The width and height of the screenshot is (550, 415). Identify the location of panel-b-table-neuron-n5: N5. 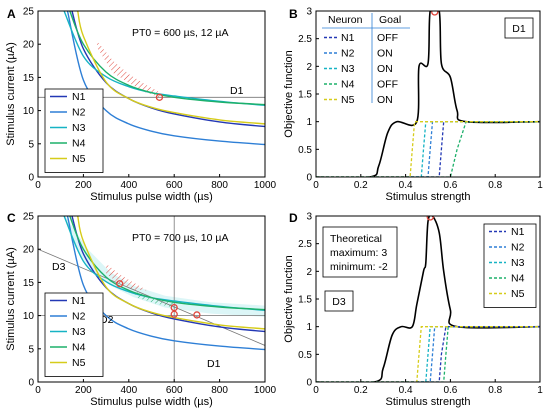
(348, 100).